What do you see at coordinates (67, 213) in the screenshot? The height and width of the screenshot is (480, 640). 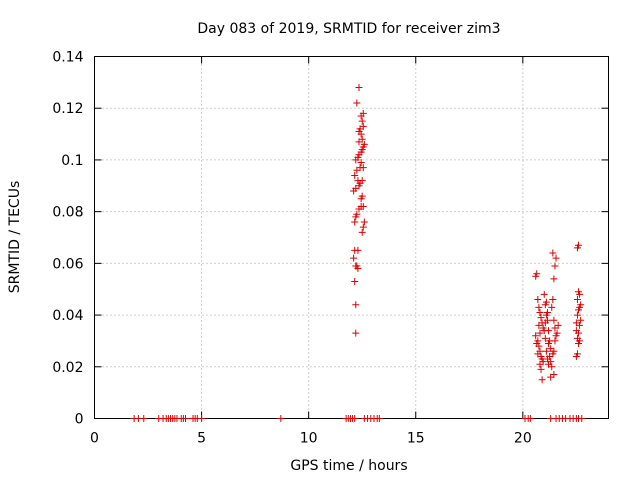 I see `y-tick-label: 0.08` at bounding box center [67, 213].